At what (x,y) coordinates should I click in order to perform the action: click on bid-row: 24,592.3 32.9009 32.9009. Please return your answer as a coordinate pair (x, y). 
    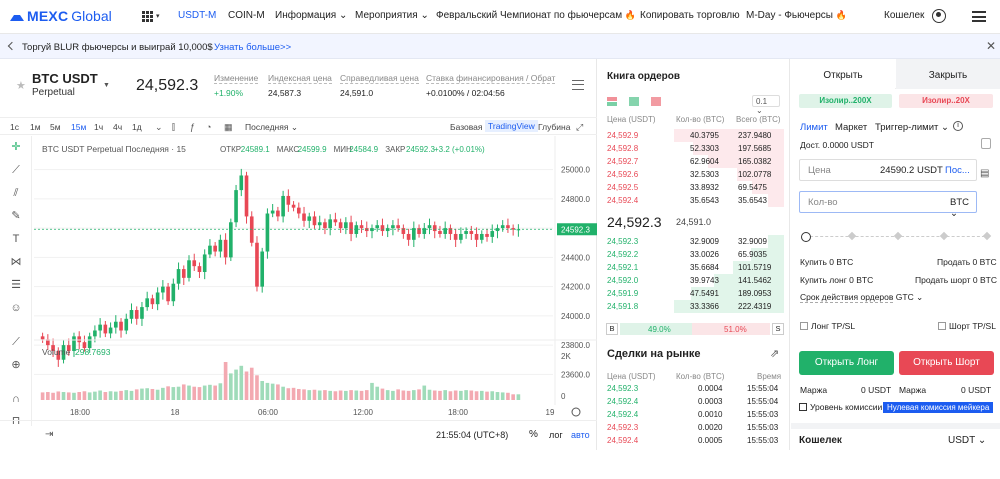
    Looking at the image, I should click on (694, 241).